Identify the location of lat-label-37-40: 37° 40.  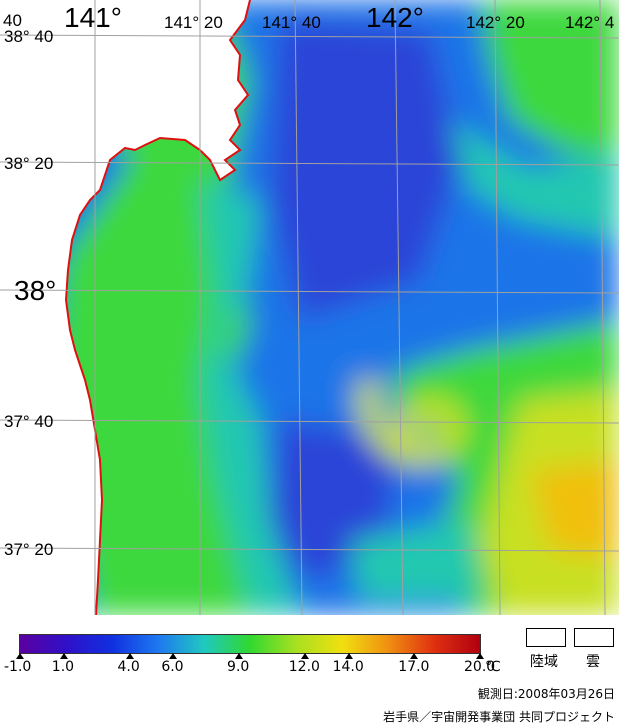
(29, 421).